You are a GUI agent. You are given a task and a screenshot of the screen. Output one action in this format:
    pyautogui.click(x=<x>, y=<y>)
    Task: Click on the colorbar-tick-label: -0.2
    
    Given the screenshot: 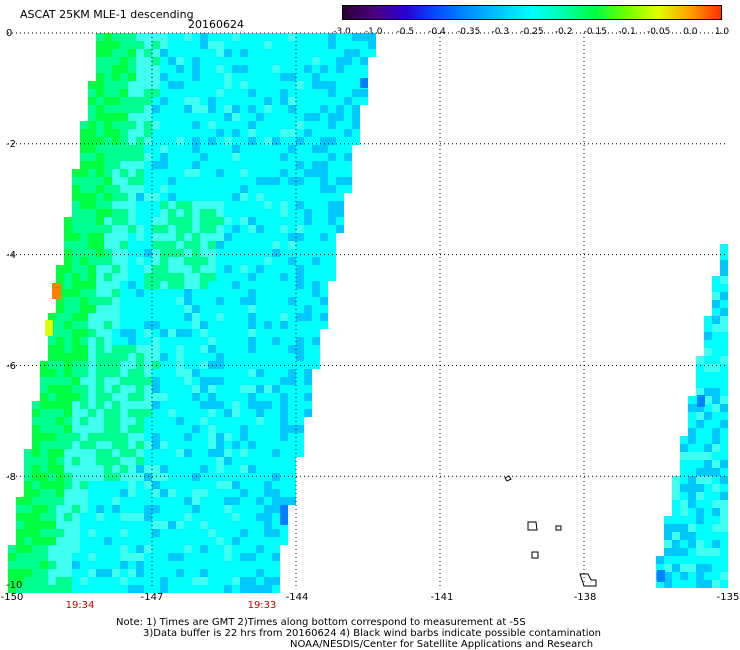 What is the action you would take?
    pyautogui.click(x=563, y=32)
    